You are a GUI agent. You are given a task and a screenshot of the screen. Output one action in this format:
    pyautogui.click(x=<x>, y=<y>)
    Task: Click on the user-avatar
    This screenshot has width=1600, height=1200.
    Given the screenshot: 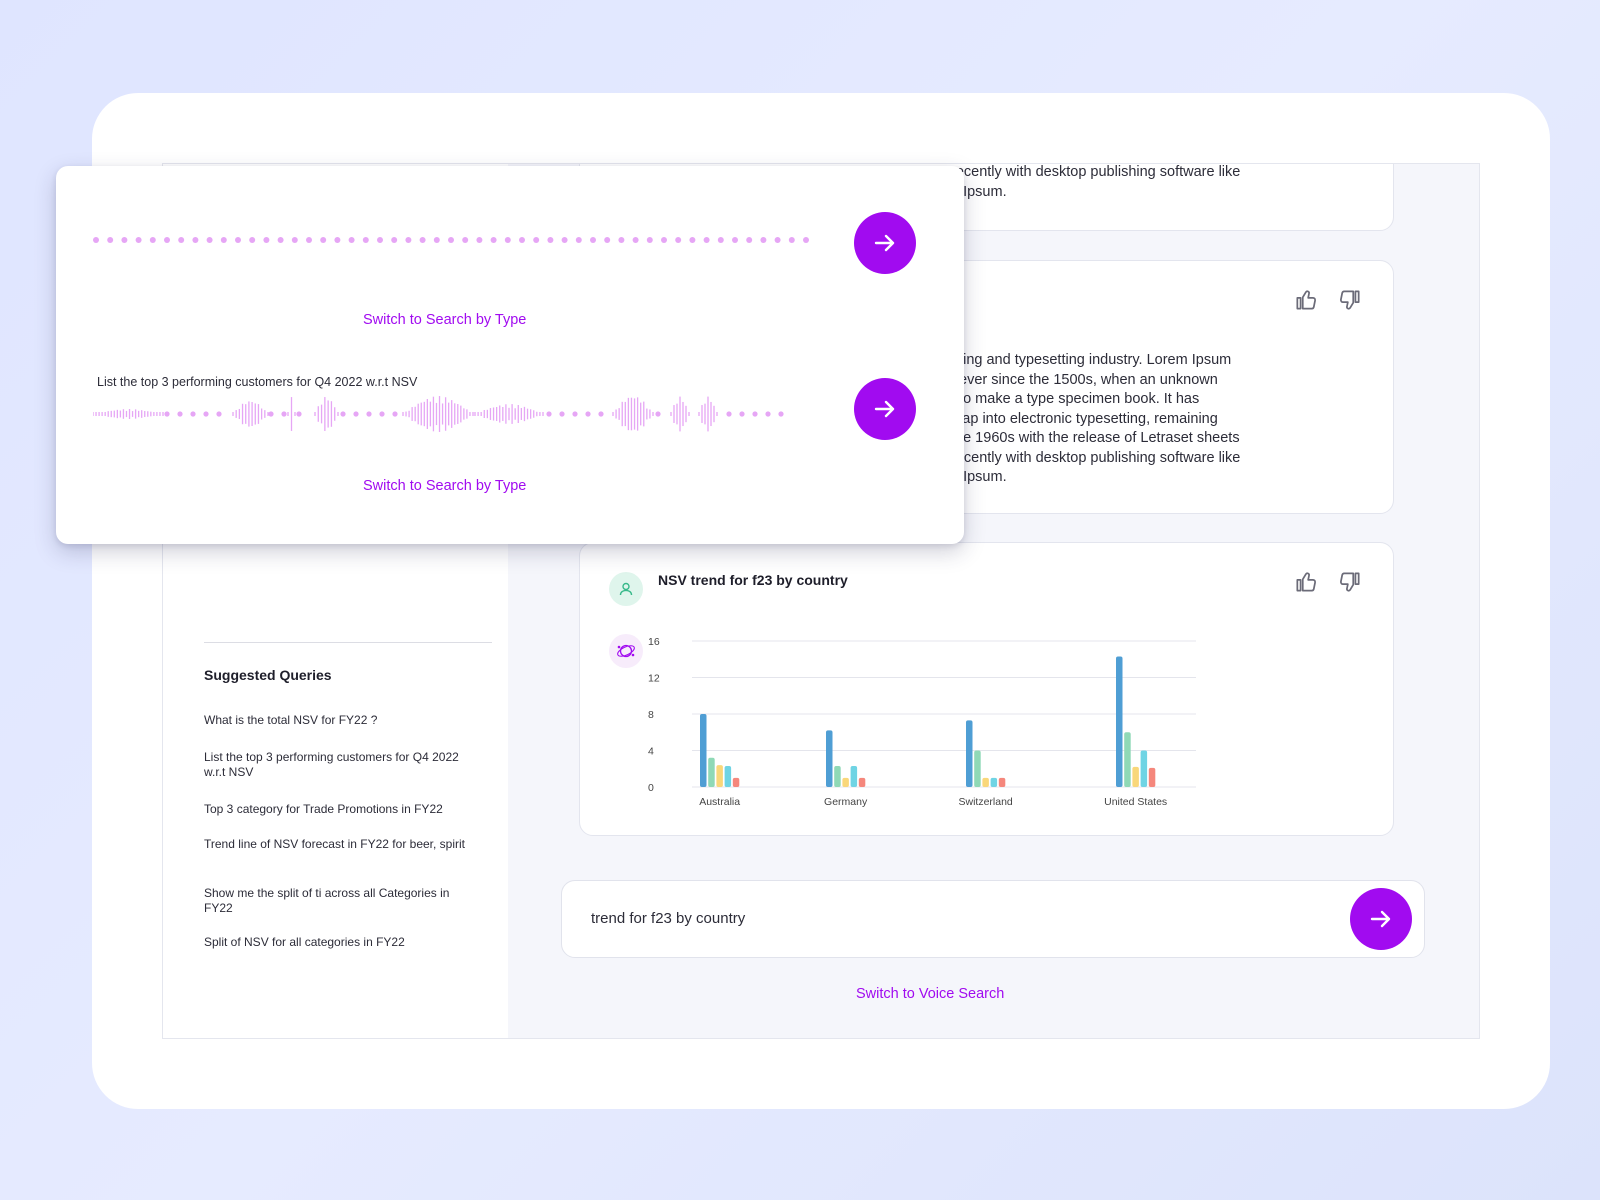 What is the action you would take?
    pyautogui.click(x=626, y=589)
    